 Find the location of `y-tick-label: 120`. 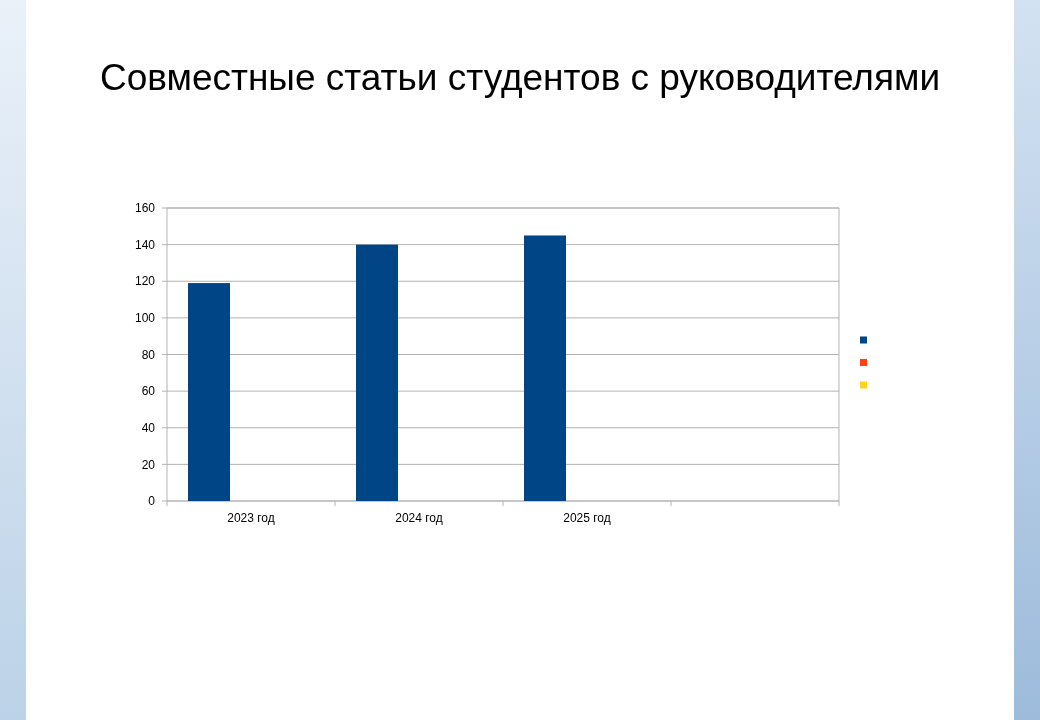

y-tick-label: 120 is located at coordinates (145, 281).